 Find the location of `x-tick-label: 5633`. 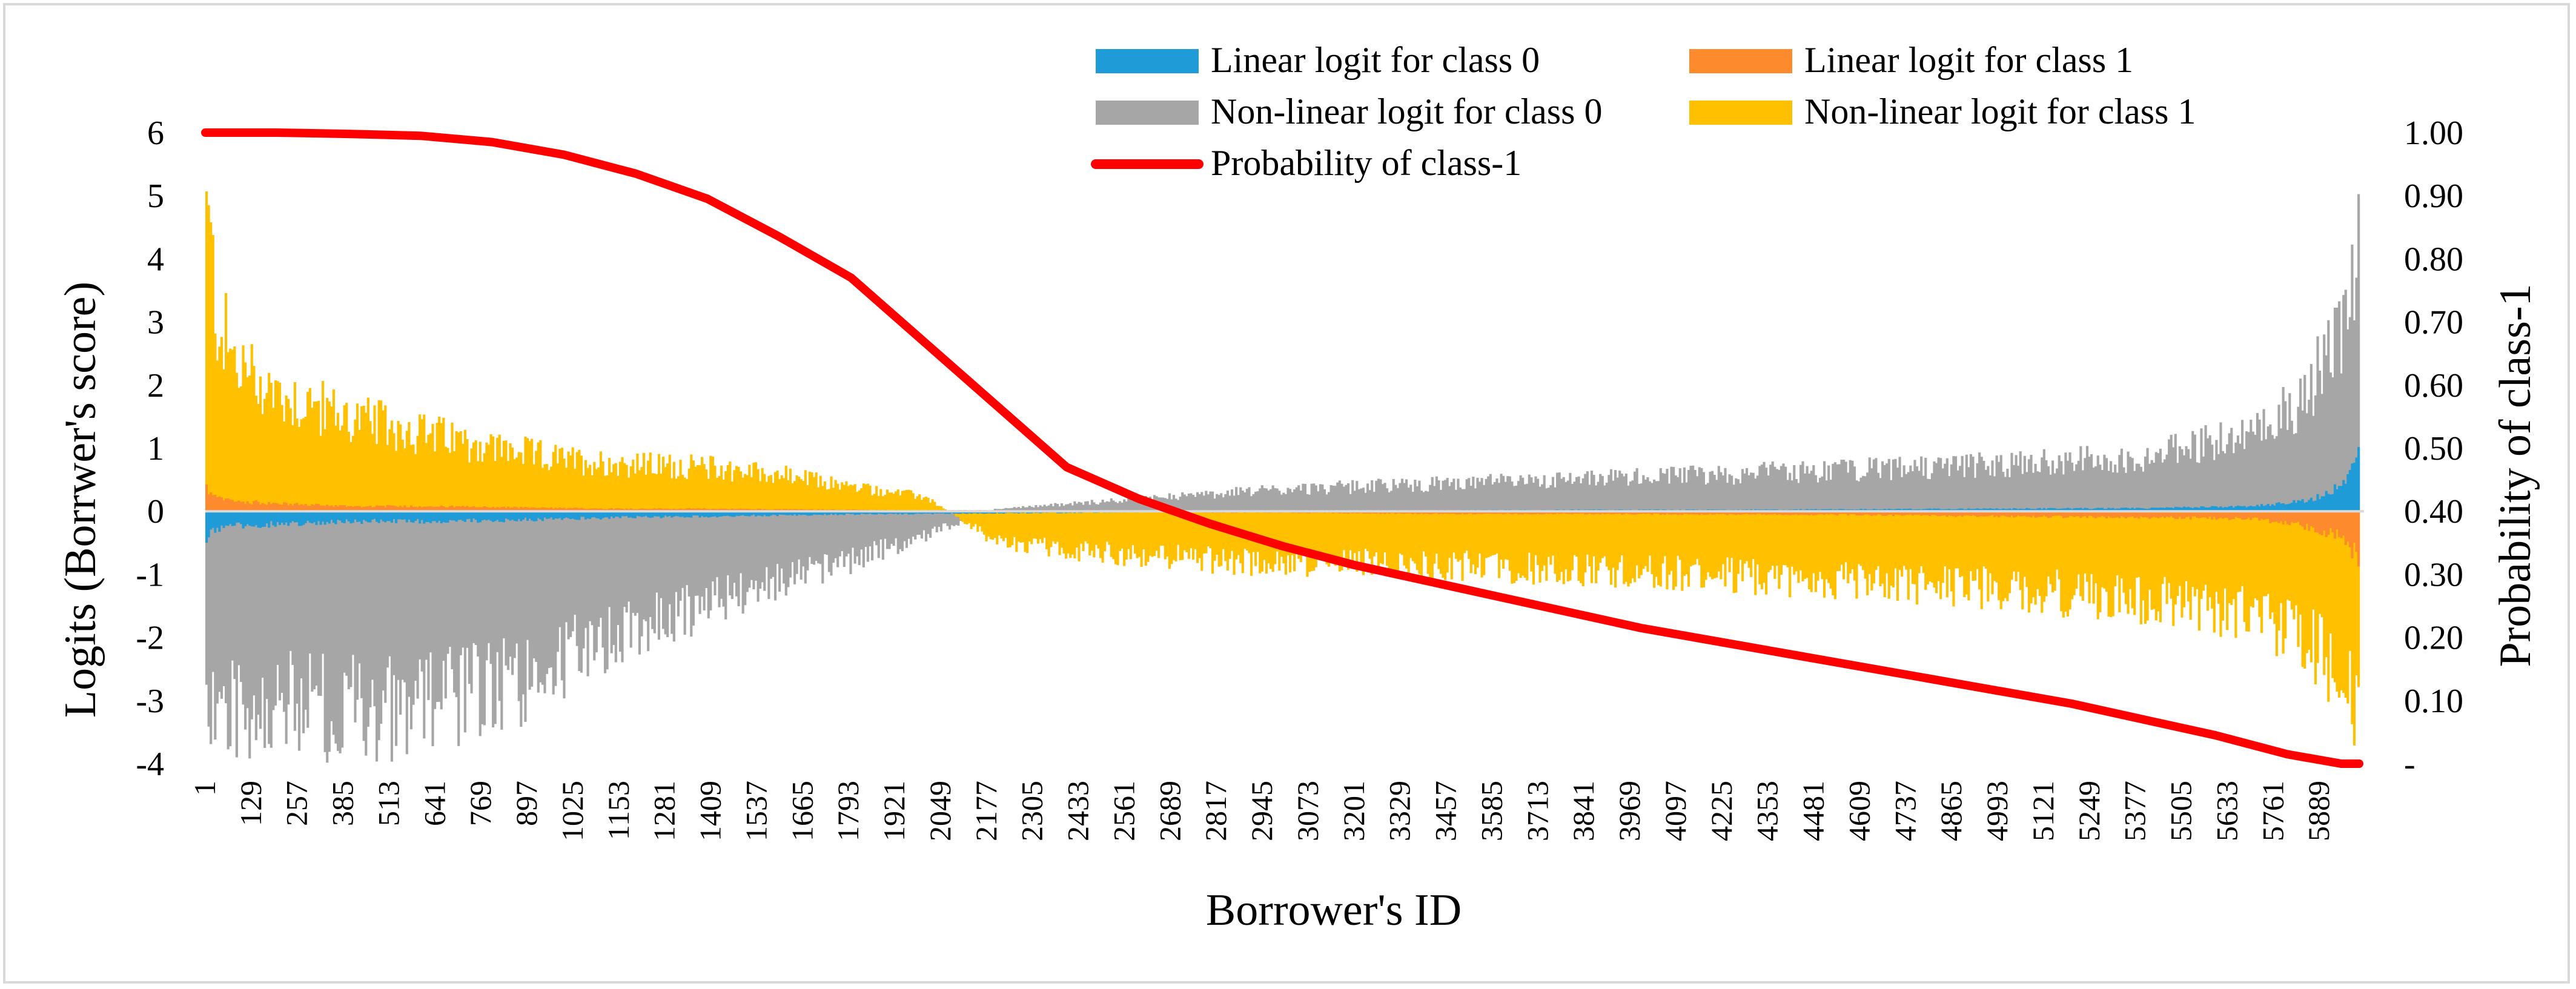

x-tick-label: 5633 is located at coordinates (2227, 811).